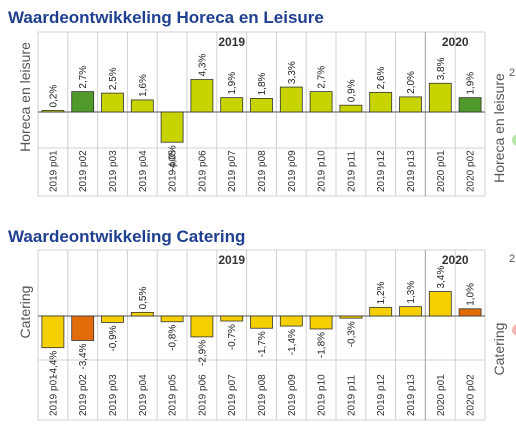 The height and width of the screenshot is (428, 516). What do you see at coordinates (166, 17) in the screenshot?
I see `chart-title-horeca: Waardeontwikkeling Horeca en Leisure` at bounding box center [166, 17].